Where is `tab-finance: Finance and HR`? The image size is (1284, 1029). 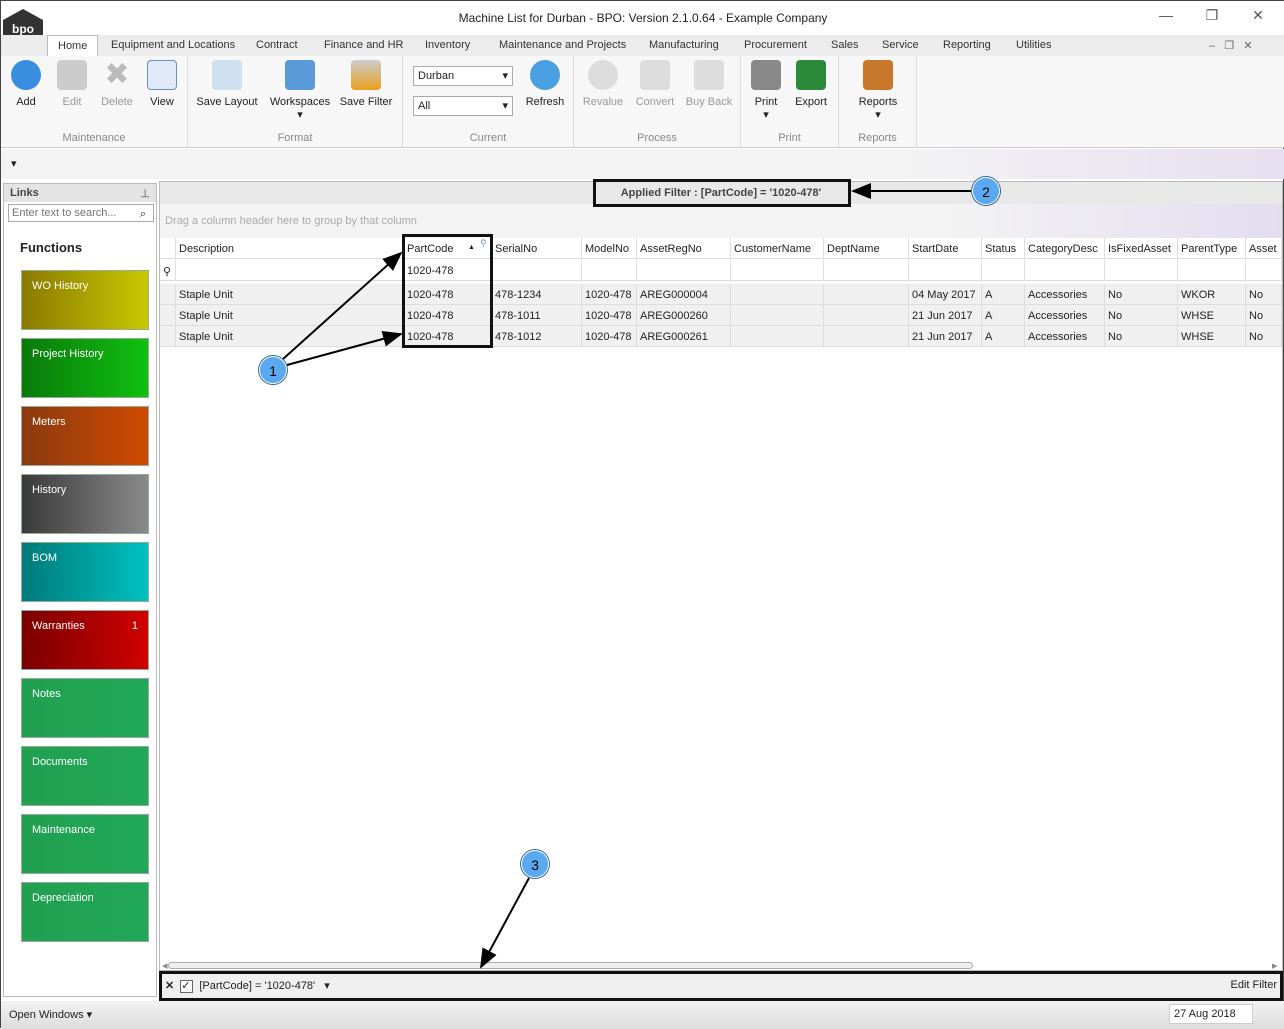
tab-finance: Finance and HR is located at coordinates (364, 45).